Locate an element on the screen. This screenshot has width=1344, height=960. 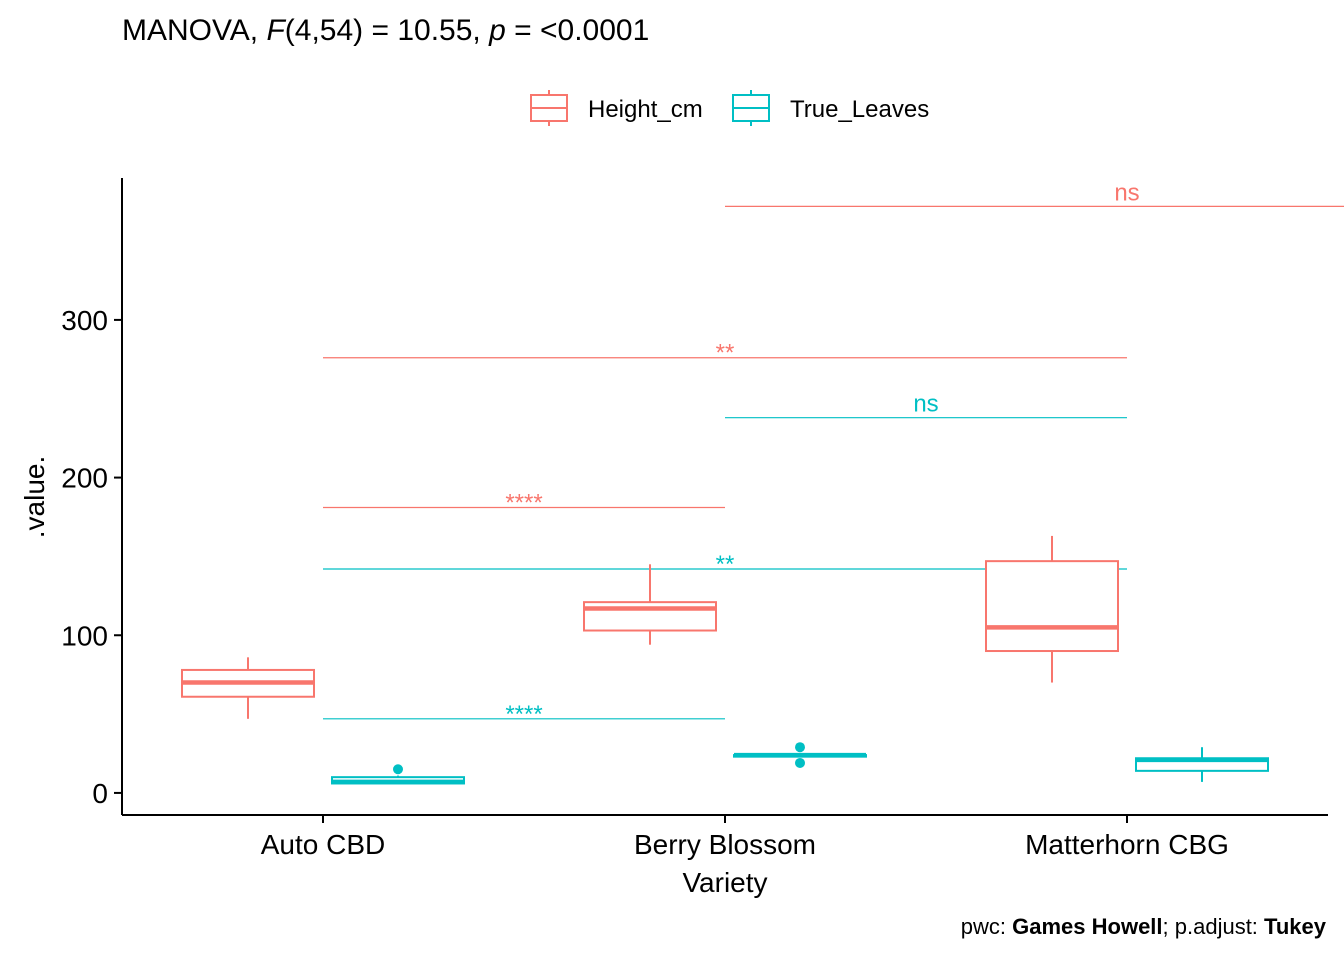
y-axis: 0 100 200 300 is located at coordinates (92, 496).